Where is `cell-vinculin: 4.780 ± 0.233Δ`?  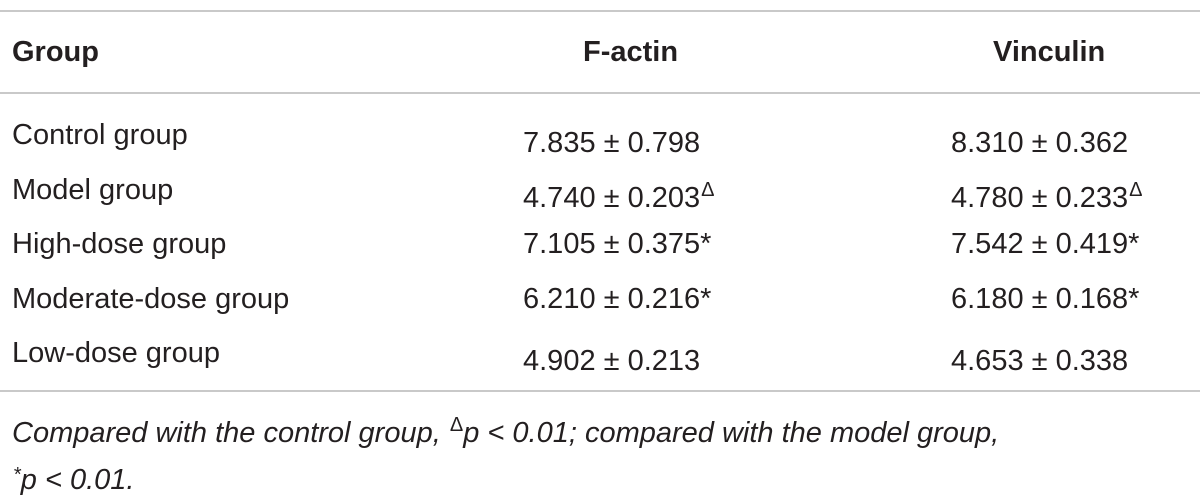
cell-vinculin: 4.780 ± 0.233Δ is located at coordinates (1047, 194).